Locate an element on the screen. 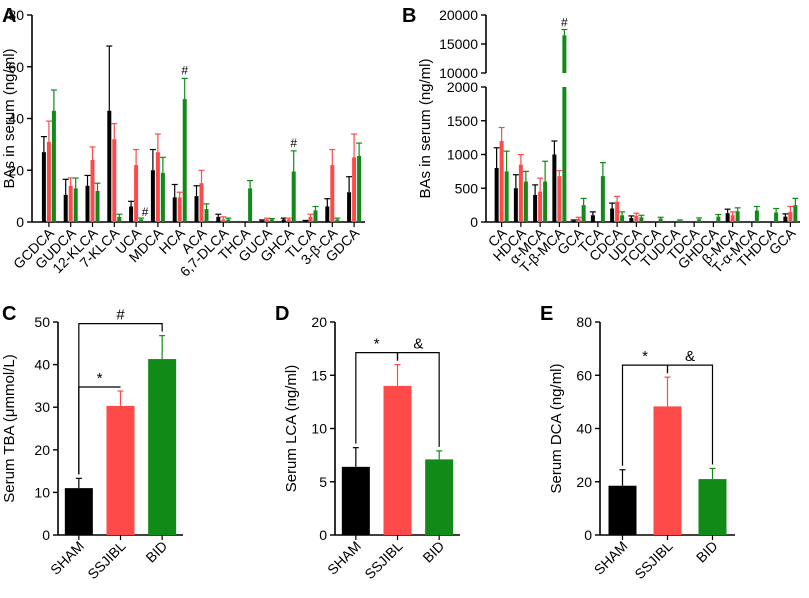 The height and width of the screenshot is (598, 809). y-tick-label: 10 is located at coordinates (42, 492).